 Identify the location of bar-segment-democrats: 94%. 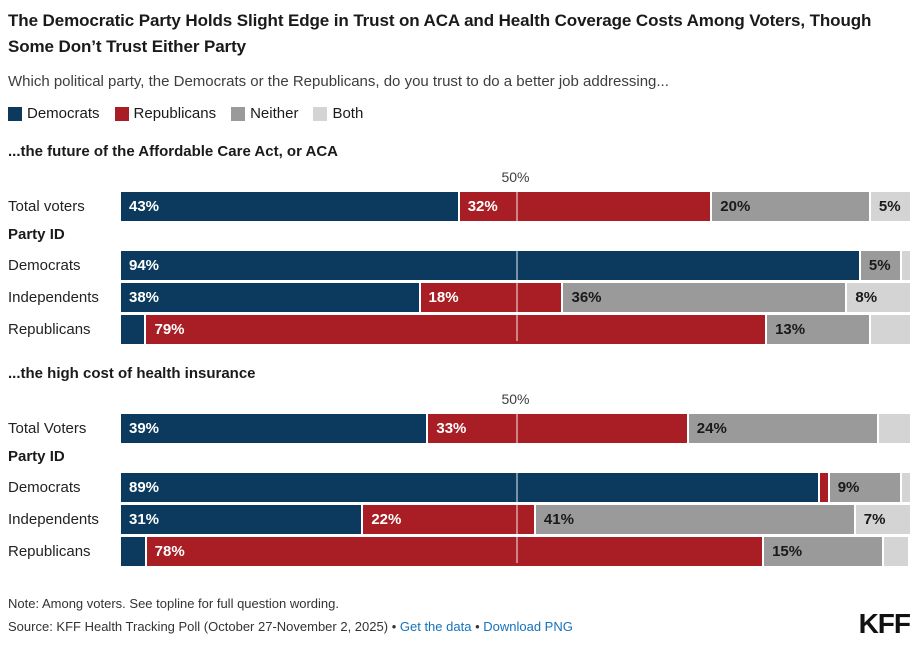
(490, 265).